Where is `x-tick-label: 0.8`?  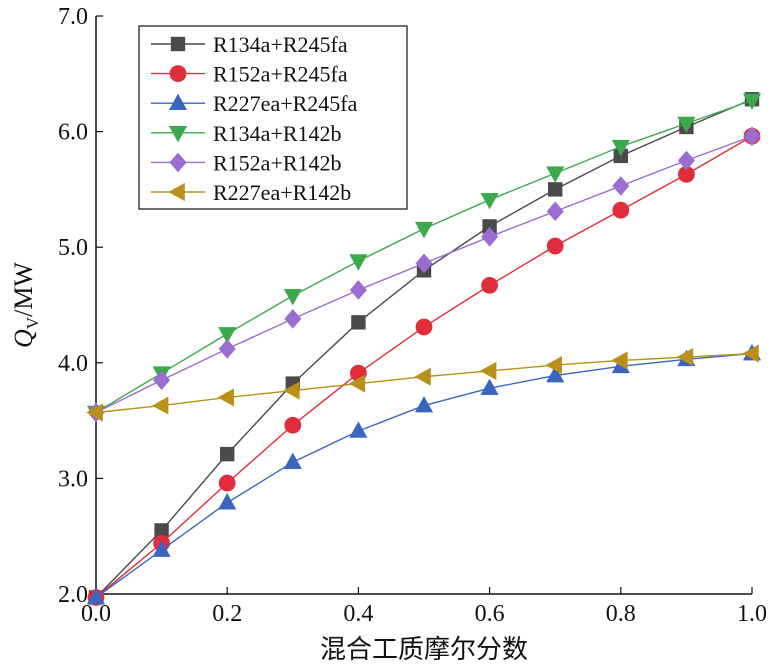 x-tick-label: 0.8 is located at coordinates (621, 614).